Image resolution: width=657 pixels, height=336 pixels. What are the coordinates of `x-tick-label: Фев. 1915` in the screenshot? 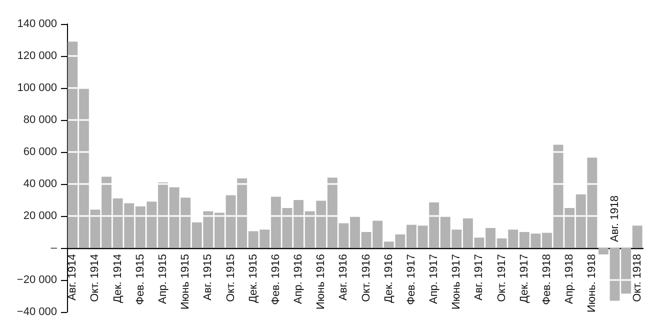 It's located at (140, 279).